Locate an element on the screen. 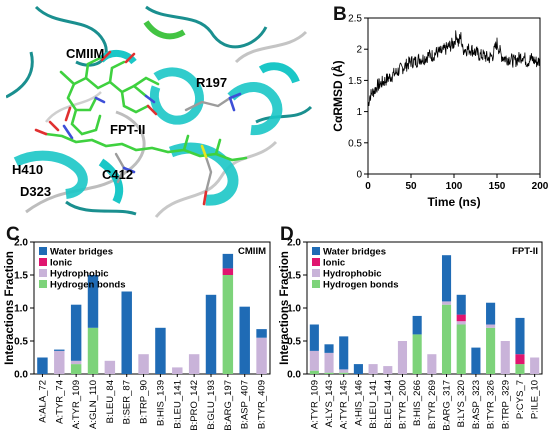 This screenshot has width=550, height=444. fpt-bar-ionic is located at coordinates (520, 359).